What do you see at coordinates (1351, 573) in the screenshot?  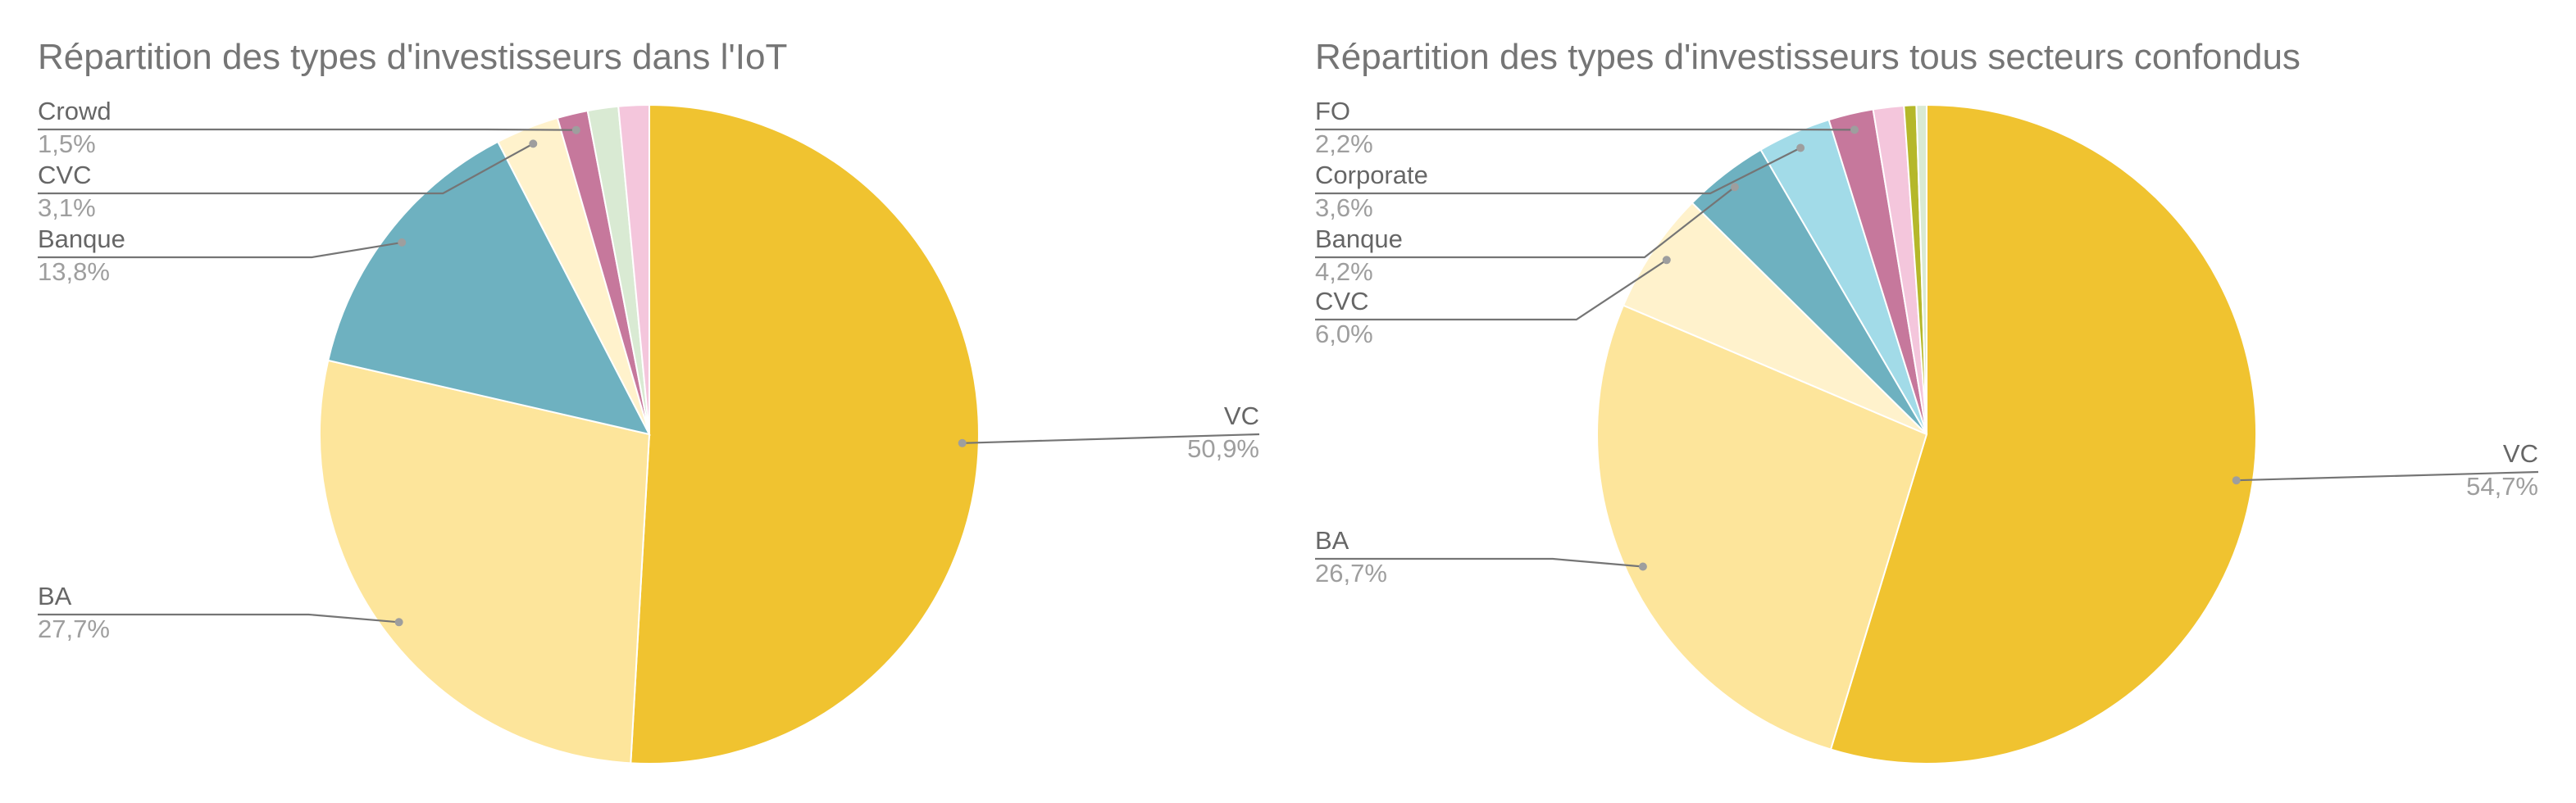 I see `slice-value-ba: 26,7%` at bounding box center [1351, 573].